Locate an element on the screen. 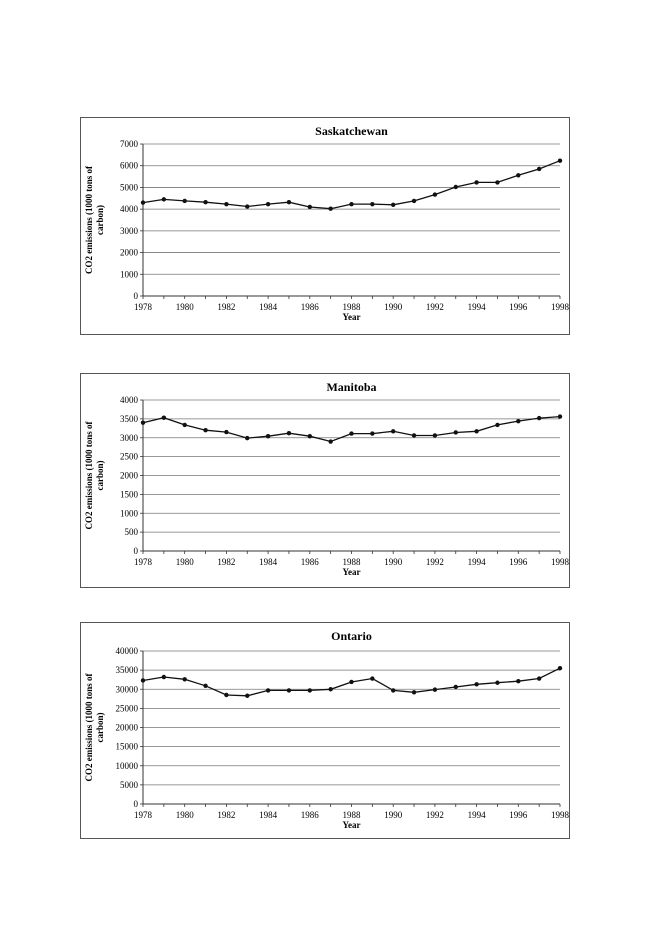 The width and height of the screenshot is (648, 936). chart-title: Saskatchewan is located at coordinates (351, 131).